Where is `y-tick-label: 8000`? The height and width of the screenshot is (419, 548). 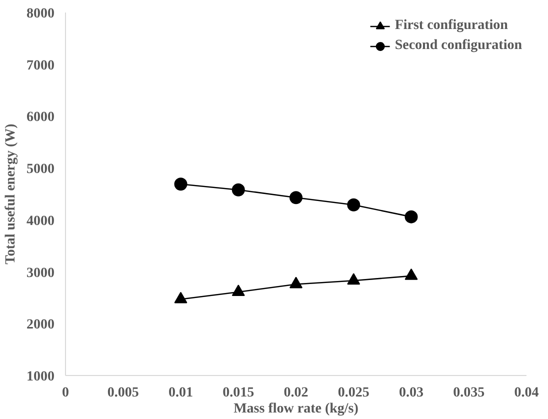
y-tick-label: 8000 is located at coordinates (40, 14).